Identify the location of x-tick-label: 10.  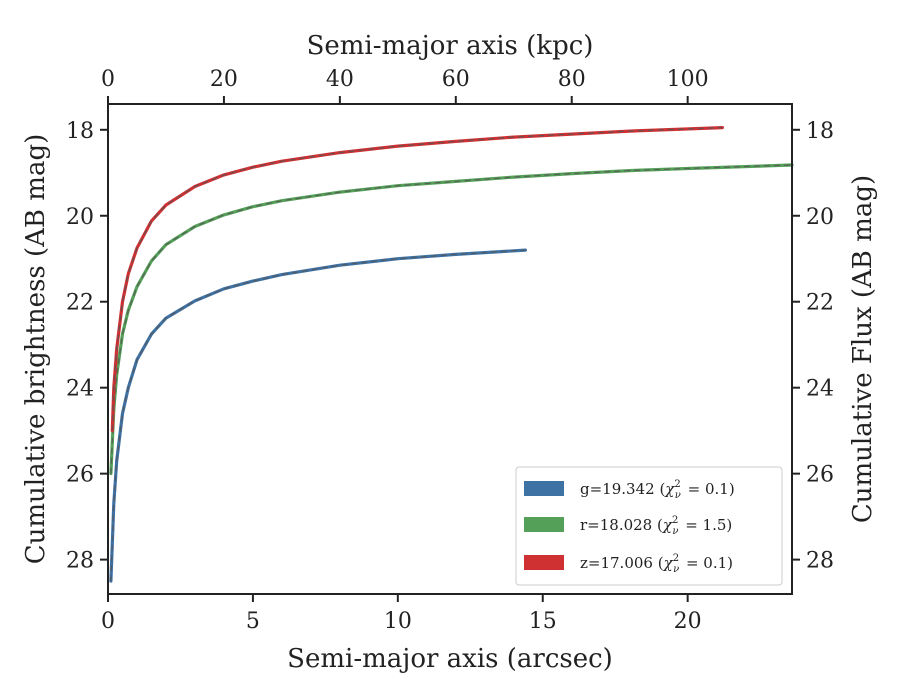
(398, 621).